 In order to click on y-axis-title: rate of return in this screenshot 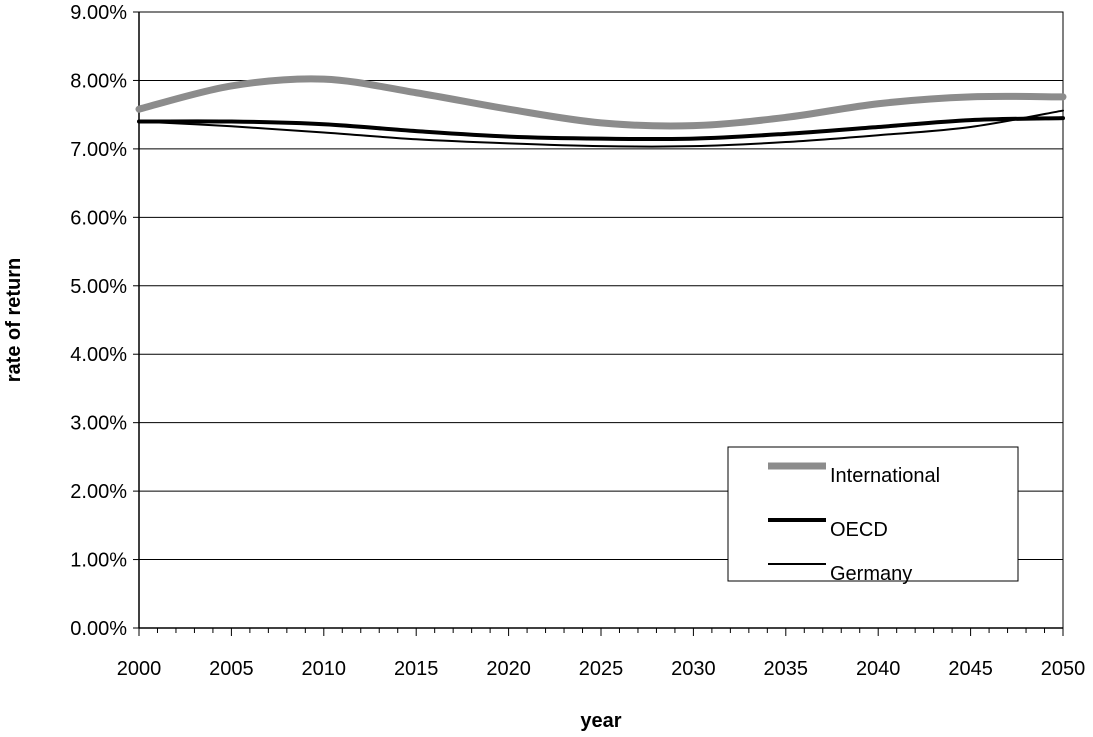, I will do `click(14, 320)`.